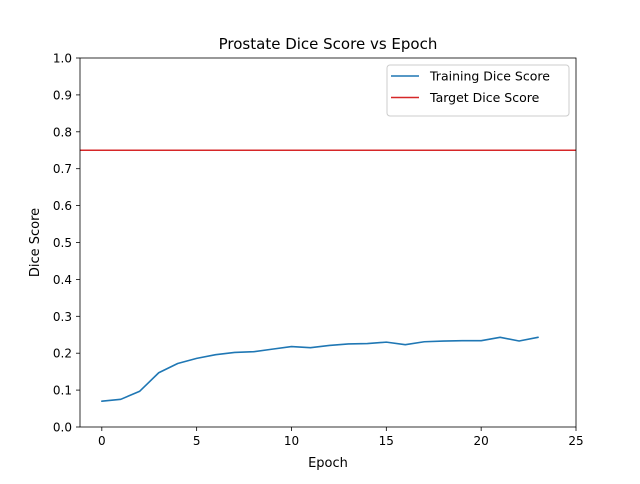 This screenshot has height=484, width=640. I want to click on legend: Training Dice Score Target Dice Score, so click(478, 90).